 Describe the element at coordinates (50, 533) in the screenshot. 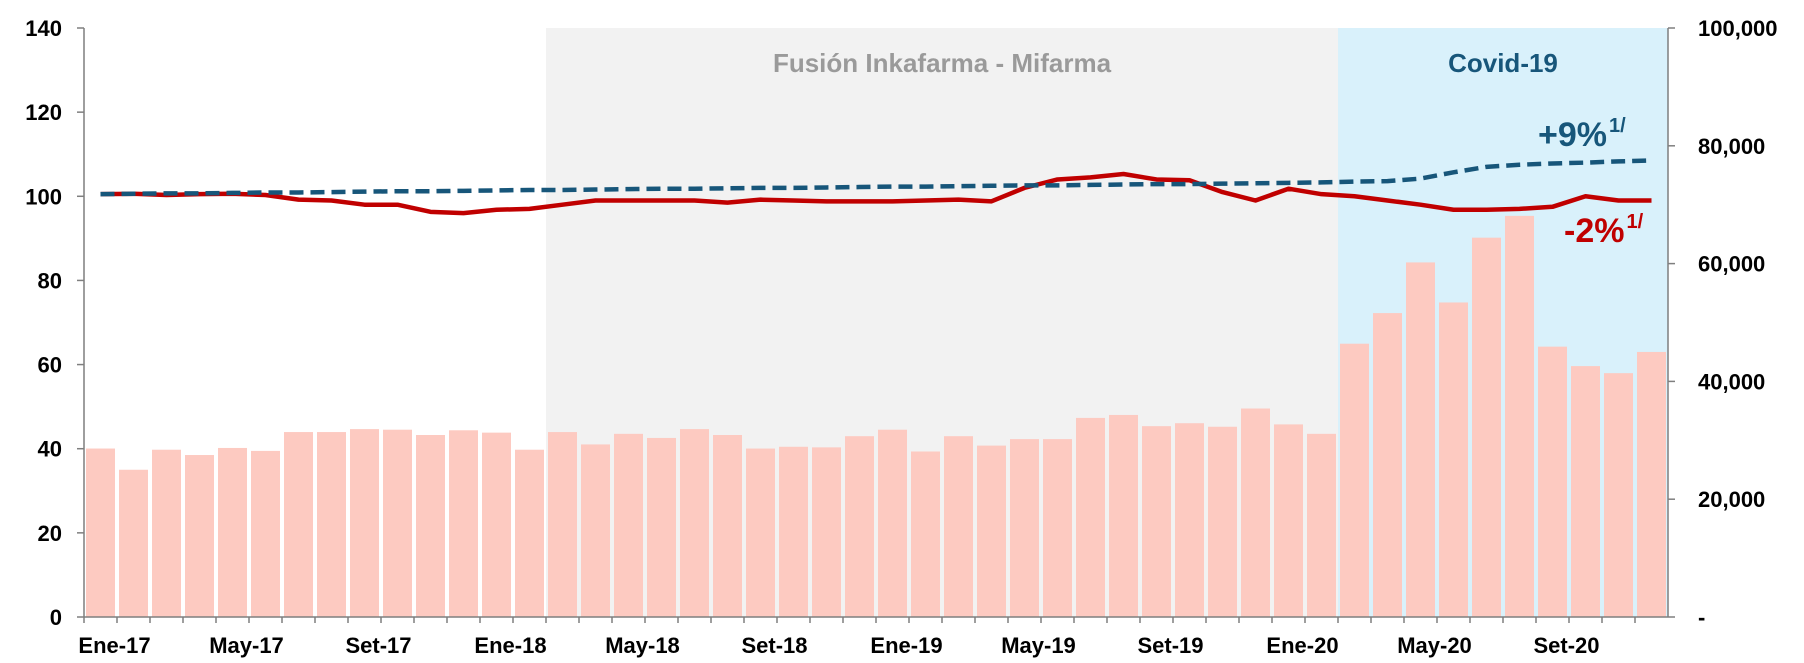

I see `y-tick-label: 20` at that location.